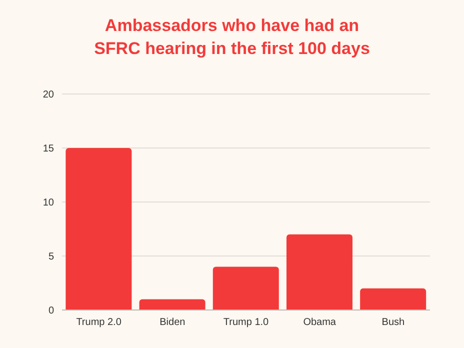  Describe the element at coordinates (99, 322) in the screenshot. I see `x-tick-label: Trump 2.0` at that location.